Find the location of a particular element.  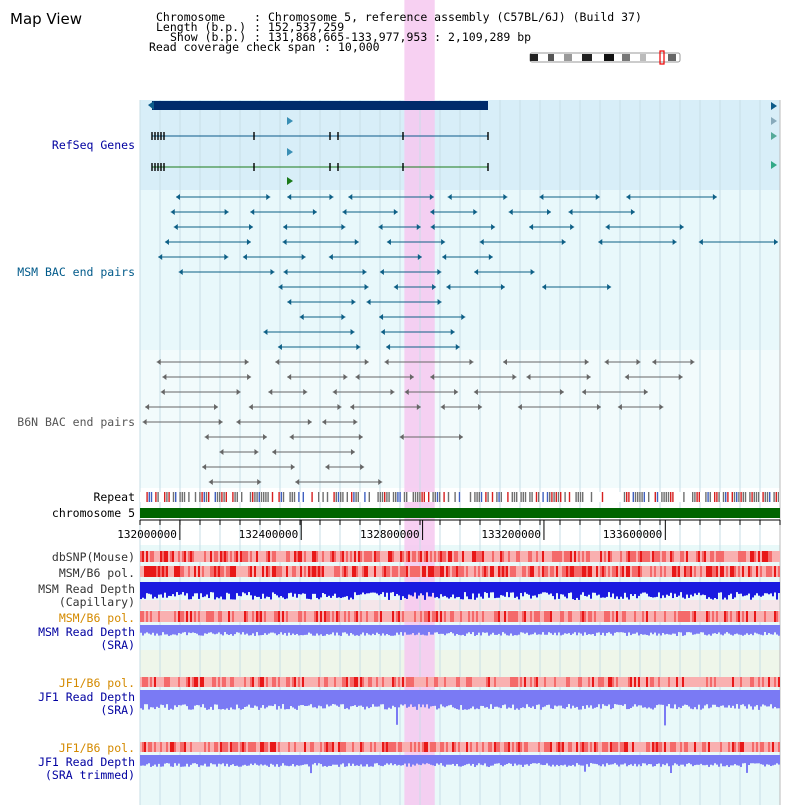

refseq-gene-bar is located at coordinates (320, 105).